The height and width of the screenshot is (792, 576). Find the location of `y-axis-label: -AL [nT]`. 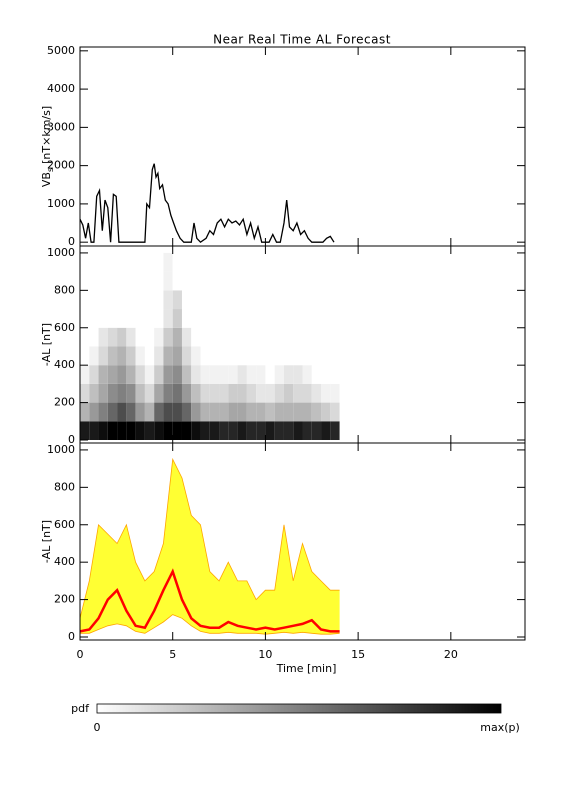

y-axis-label: -AL [nT] is located at coordinates (46, 541).